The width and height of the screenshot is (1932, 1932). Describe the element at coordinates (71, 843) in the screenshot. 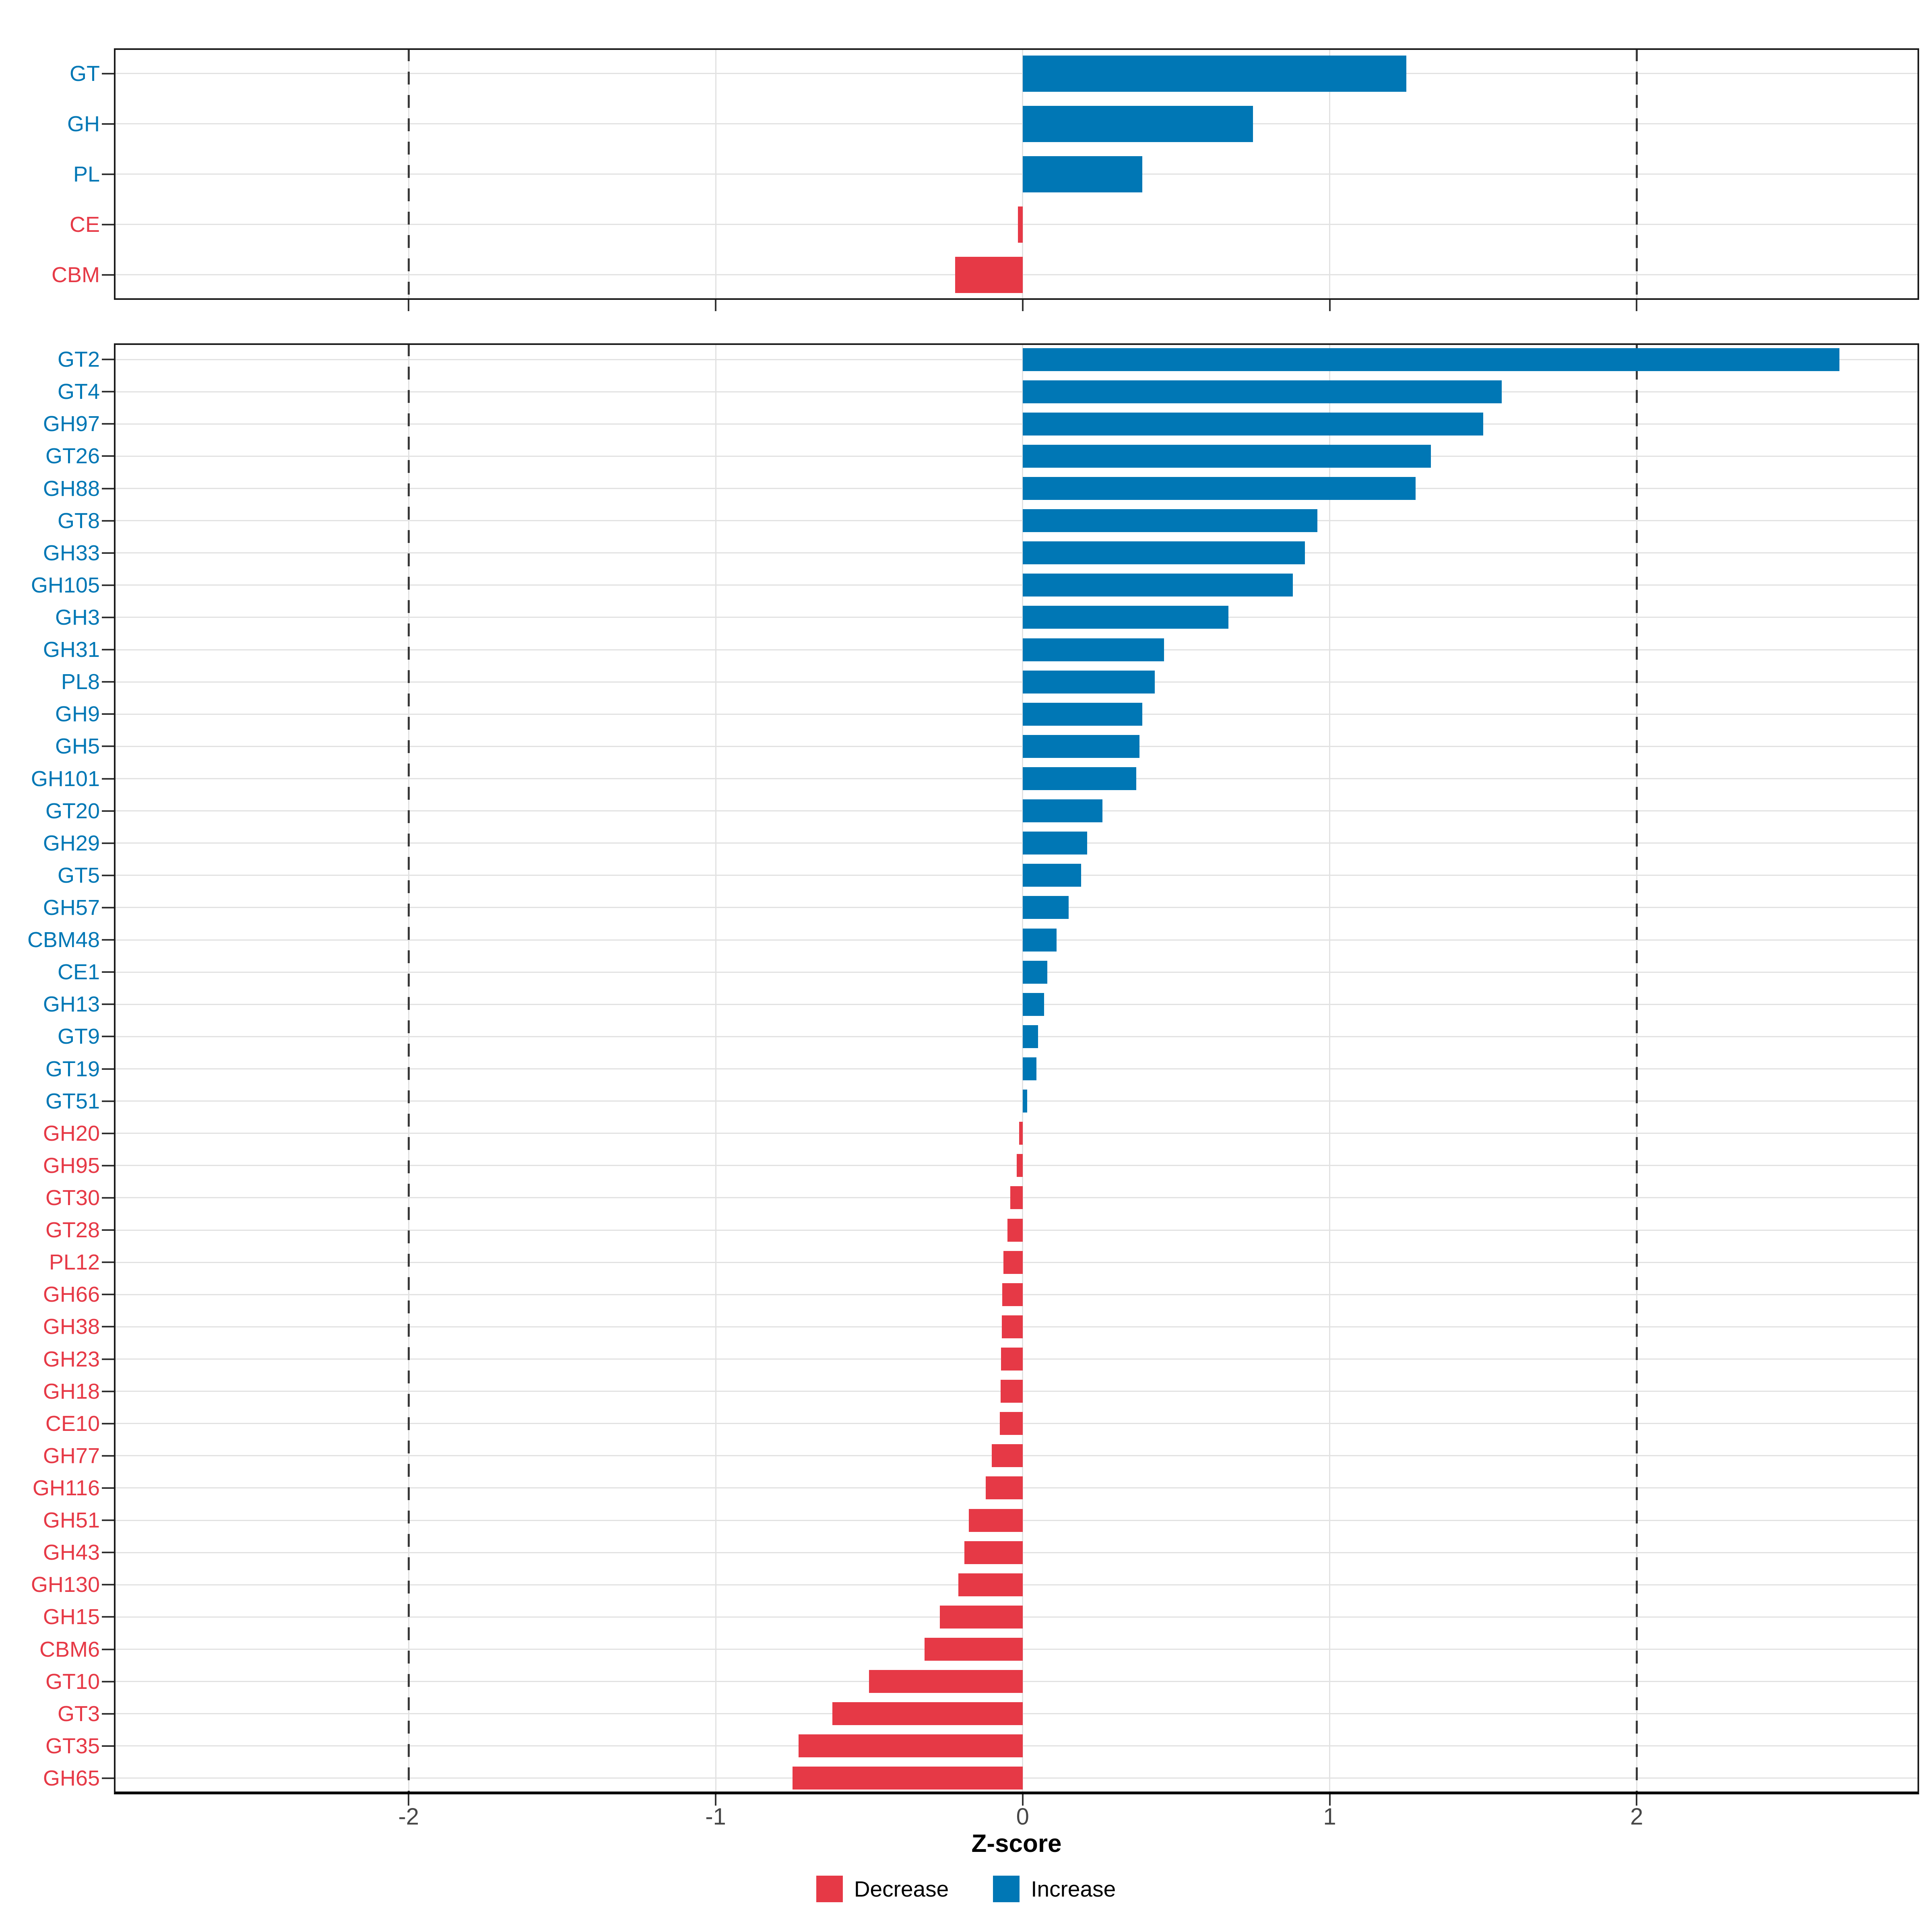

I see `category-label-GH29: GH29` at that location.